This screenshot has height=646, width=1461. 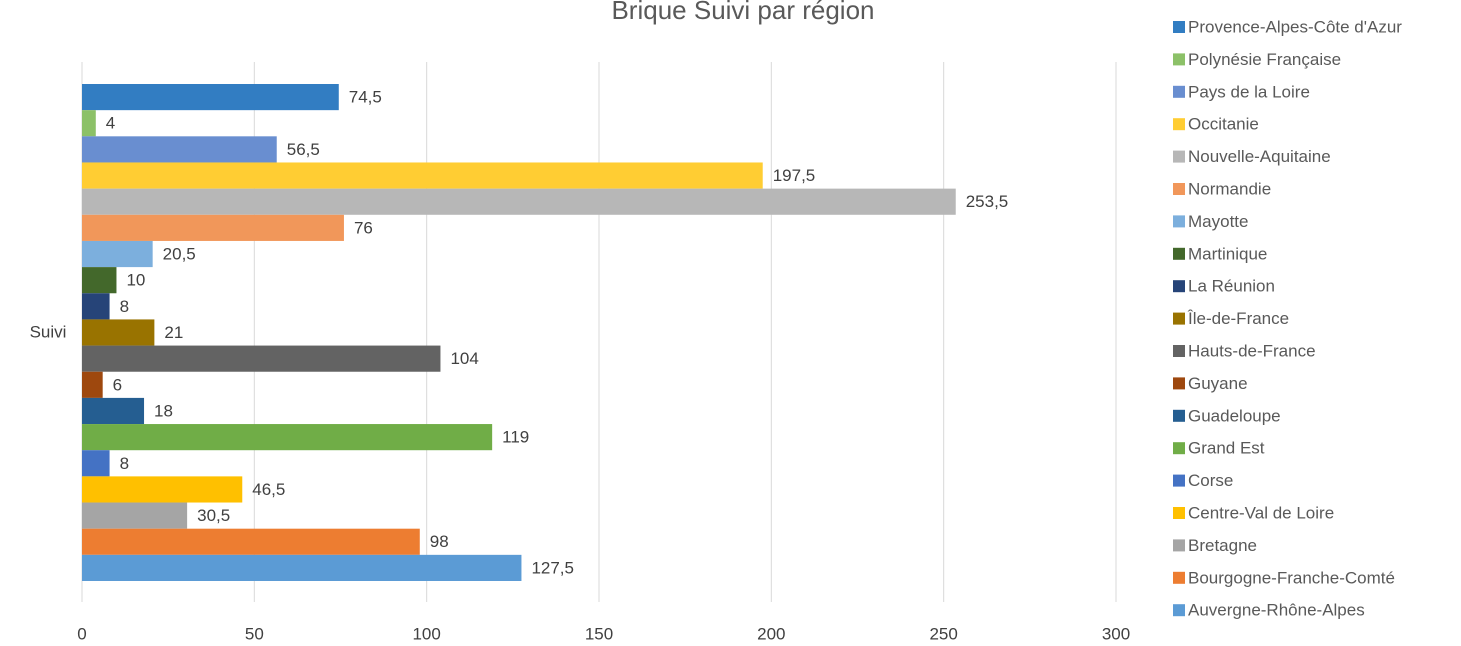 What do you see at coordinates (771, 633) in the screenshot?
I see `x-tick-label: 200` at bounding box center [771, 633].